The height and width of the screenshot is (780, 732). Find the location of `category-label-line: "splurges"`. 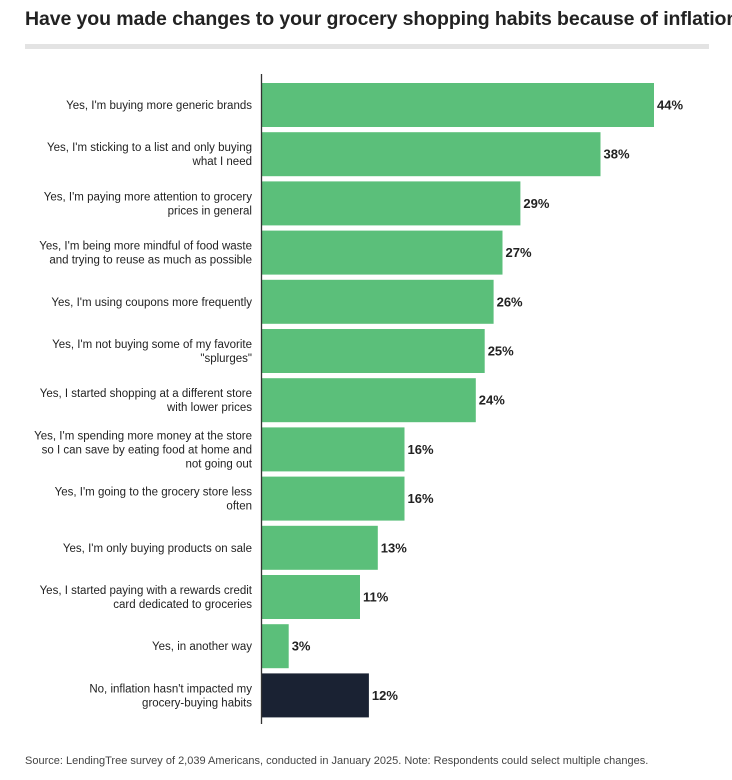

category-label-line: "splurges" is located at coordinates (226, 359).